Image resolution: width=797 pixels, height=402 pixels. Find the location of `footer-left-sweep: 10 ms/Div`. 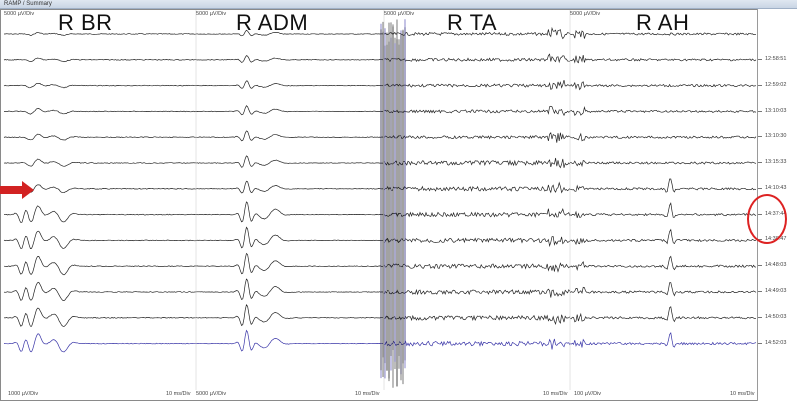

footer-left-sweep: 10 ms/Div is located at coordinates (178, 394).